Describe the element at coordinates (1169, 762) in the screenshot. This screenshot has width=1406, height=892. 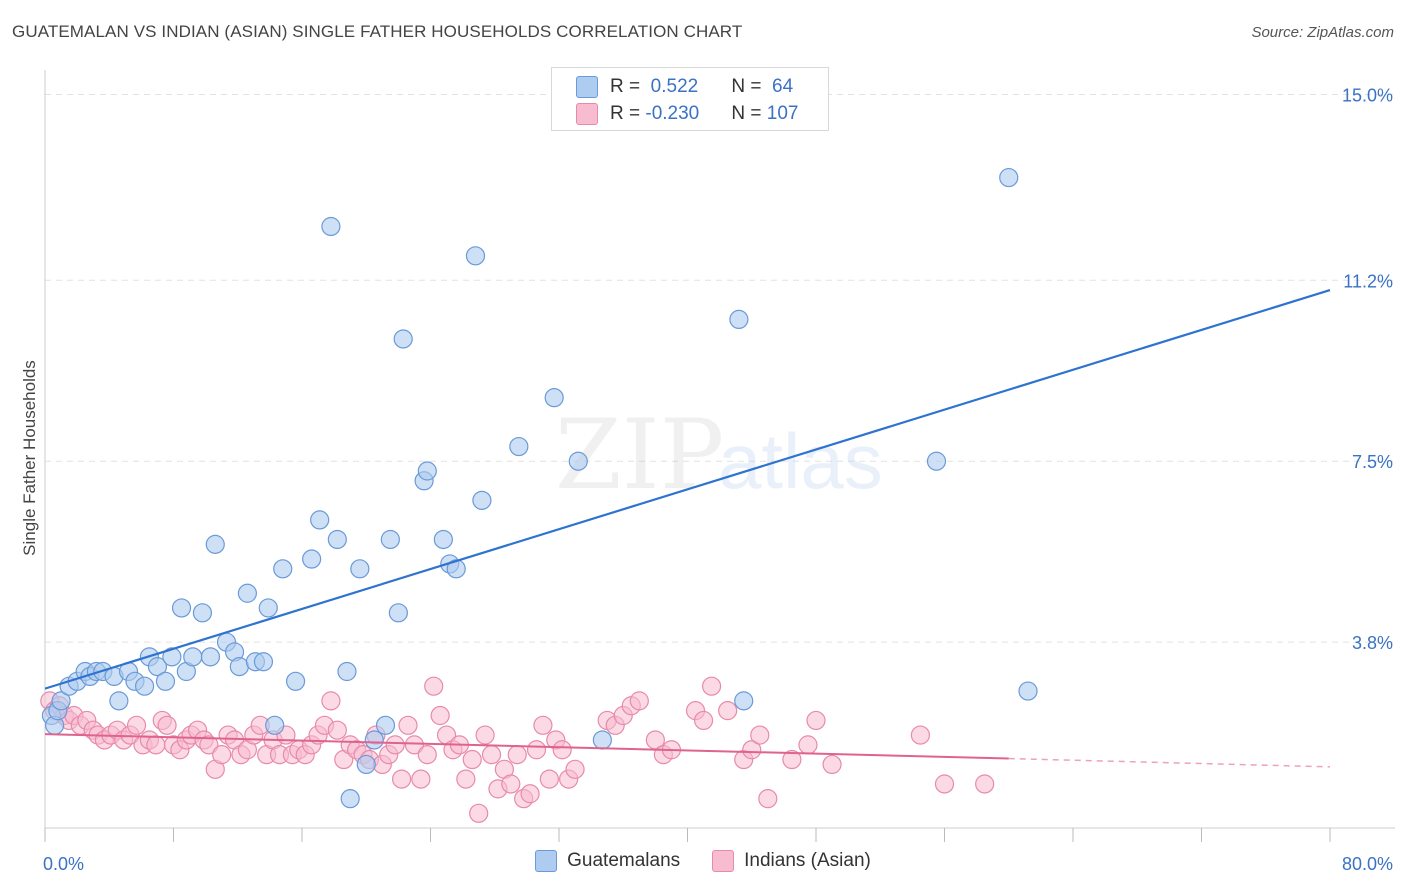
I see `indians-trend-extension` at that location.